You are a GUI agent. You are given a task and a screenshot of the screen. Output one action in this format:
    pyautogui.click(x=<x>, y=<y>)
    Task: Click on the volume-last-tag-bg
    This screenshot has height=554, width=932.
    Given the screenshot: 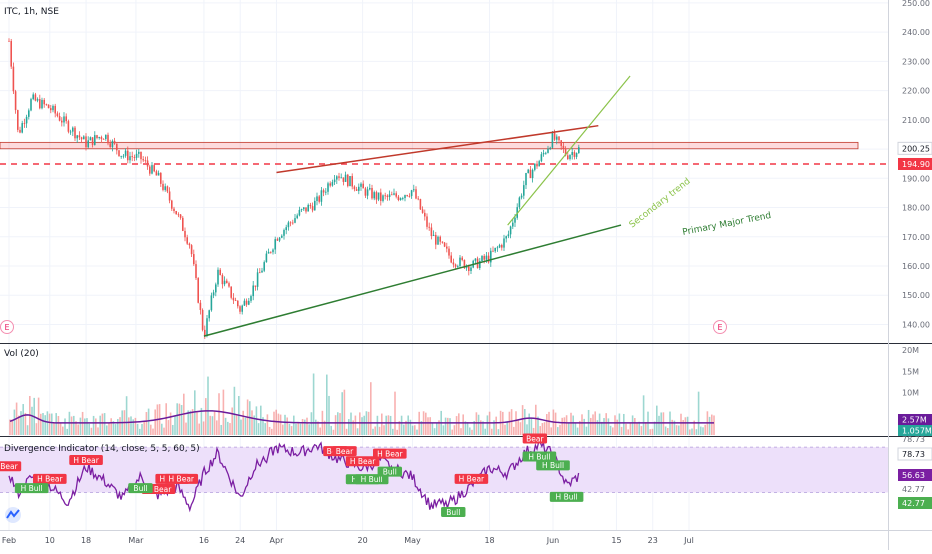 What is the action you would take?
    pyautogui.click(x=915, y=430)
    